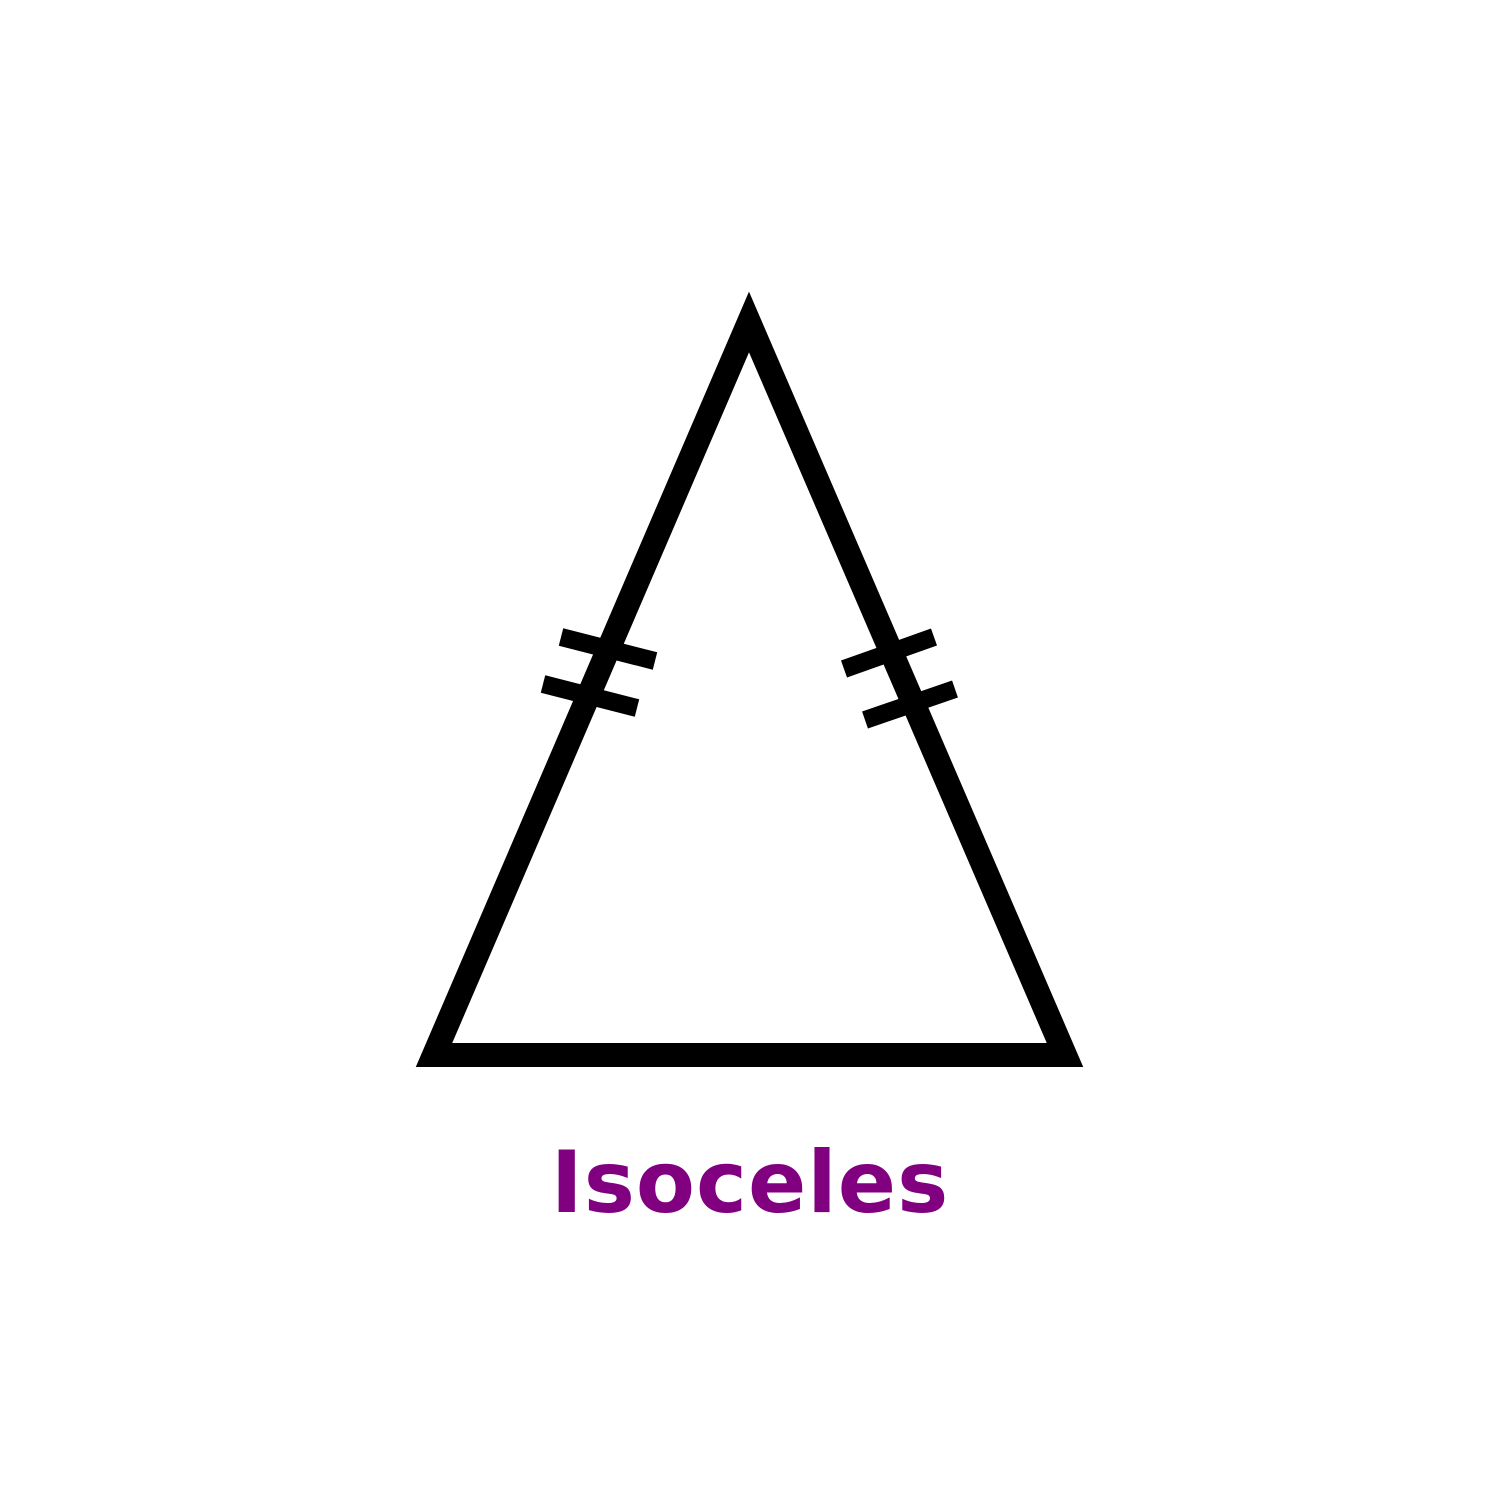  Describe the element at coordinates (750, 1183) in the screenshot. I see `triangle-type-label: Isoceles` at that location.